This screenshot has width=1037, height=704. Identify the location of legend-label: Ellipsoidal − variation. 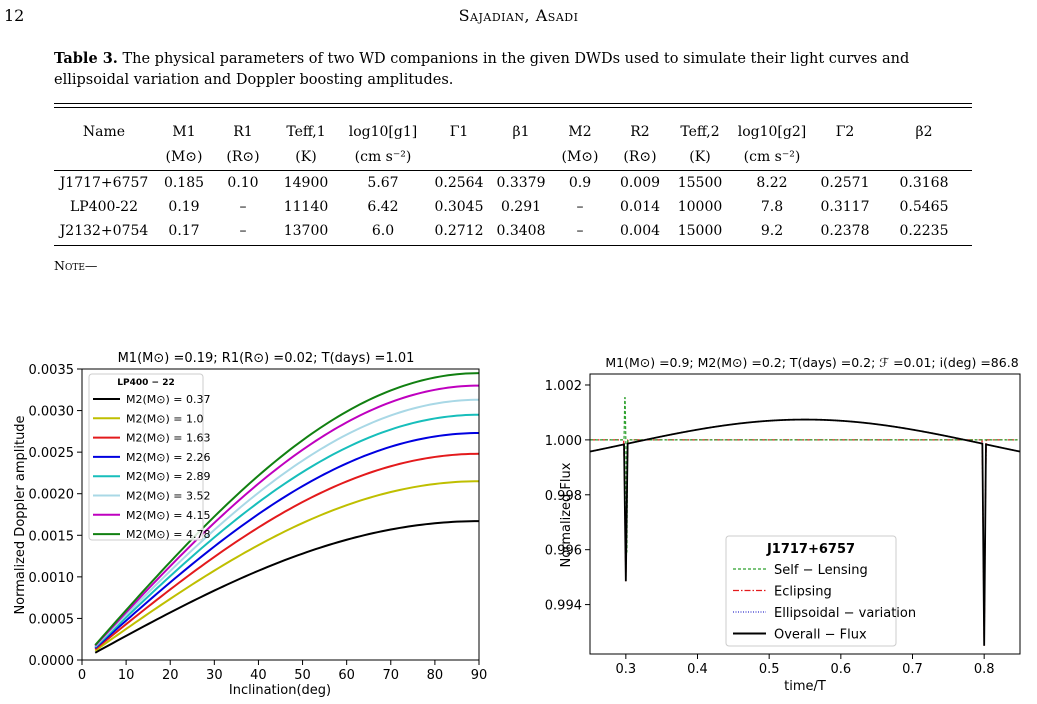
(845, 613).